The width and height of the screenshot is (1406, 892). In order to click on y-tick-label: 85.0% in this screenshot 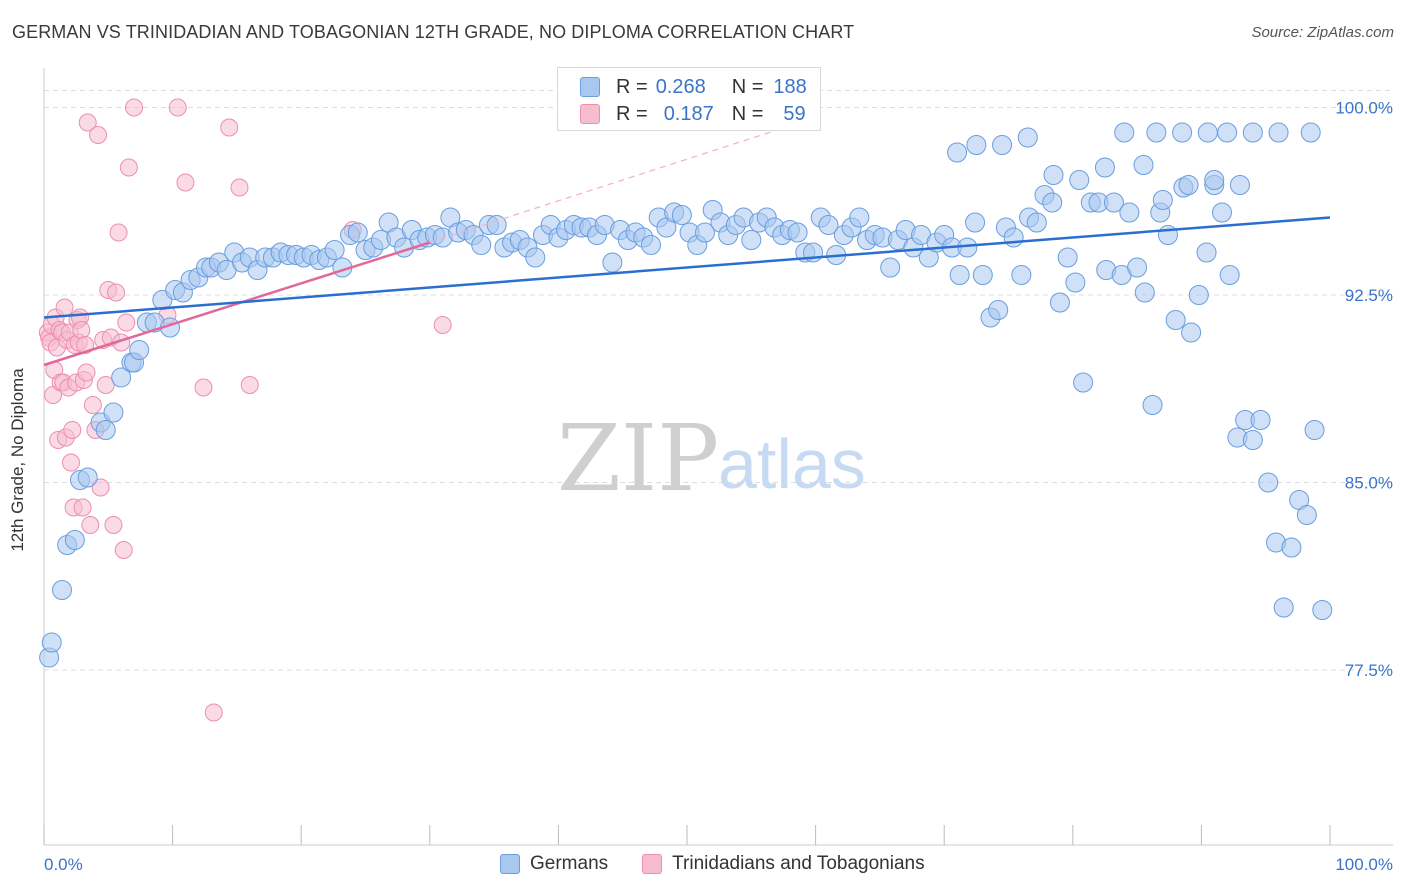, I will do `click(1369, 483)`.